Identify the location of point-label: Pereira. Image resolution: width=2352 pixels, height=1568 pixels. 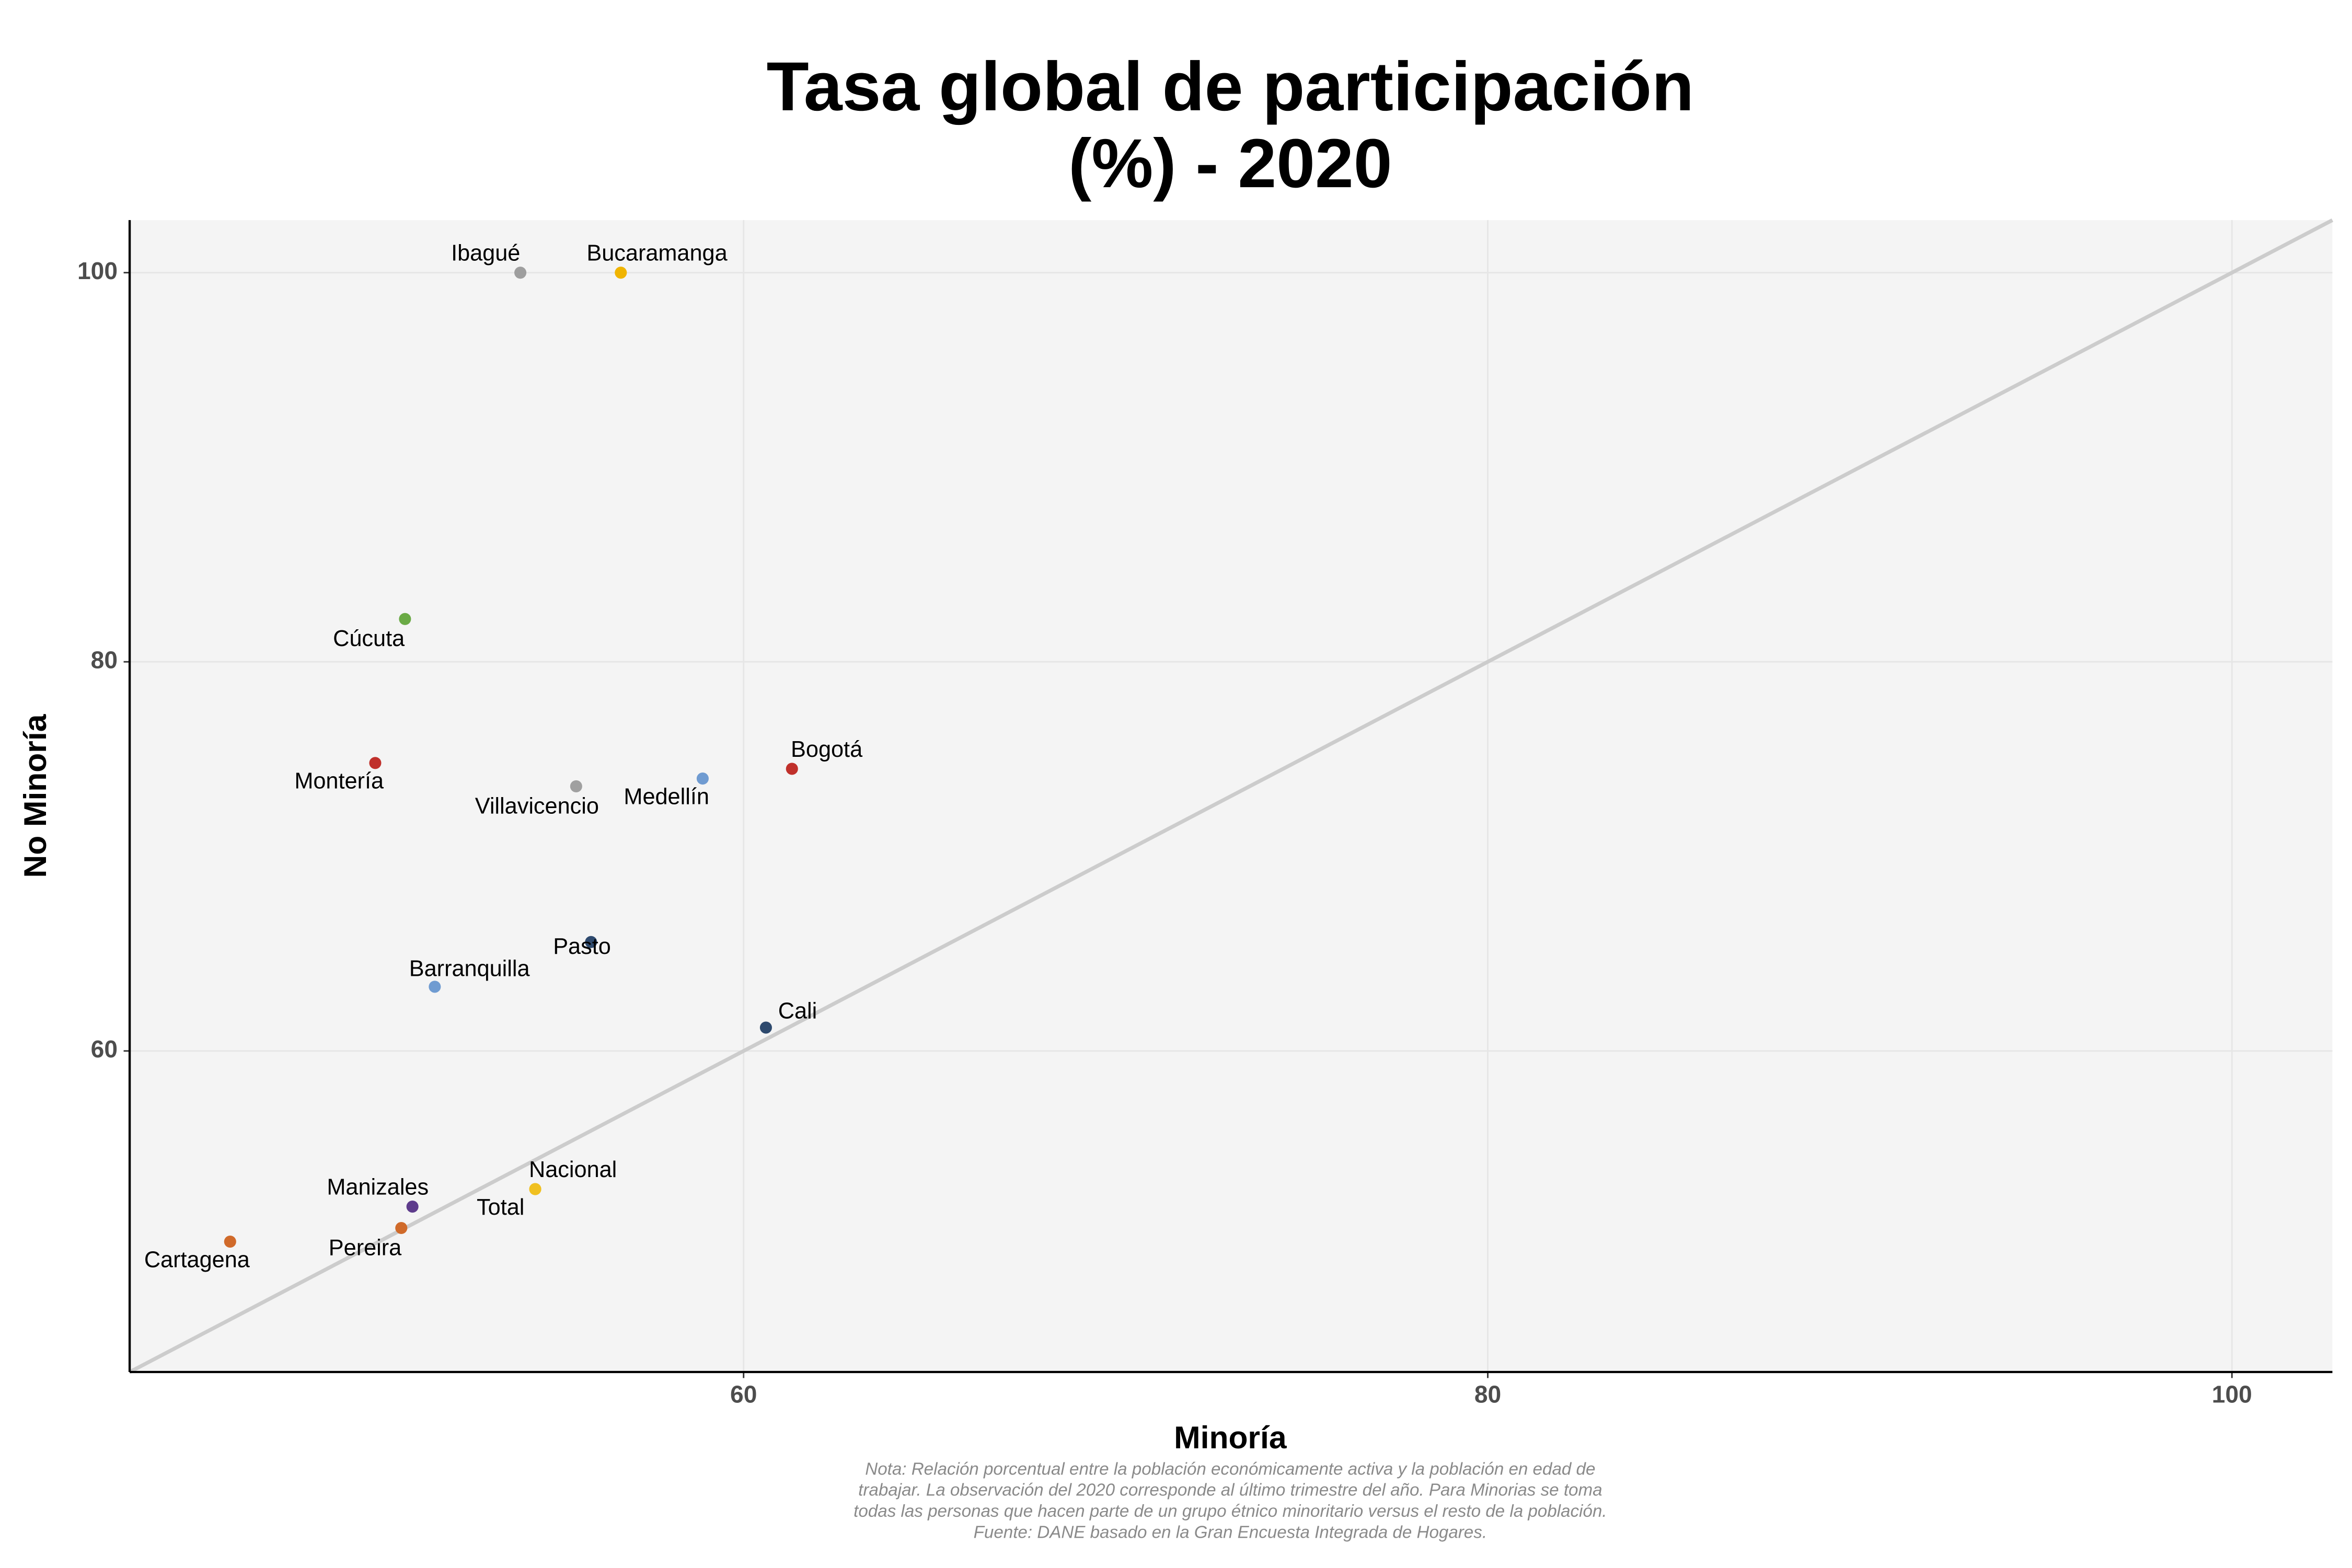
(365, 1247).